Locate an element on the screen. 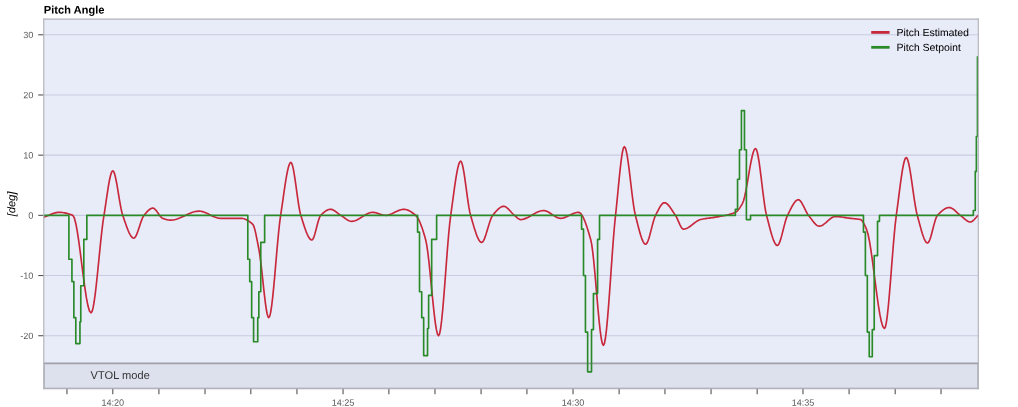  x-tick-label: 14:35 is located at coordinates (803, 402).